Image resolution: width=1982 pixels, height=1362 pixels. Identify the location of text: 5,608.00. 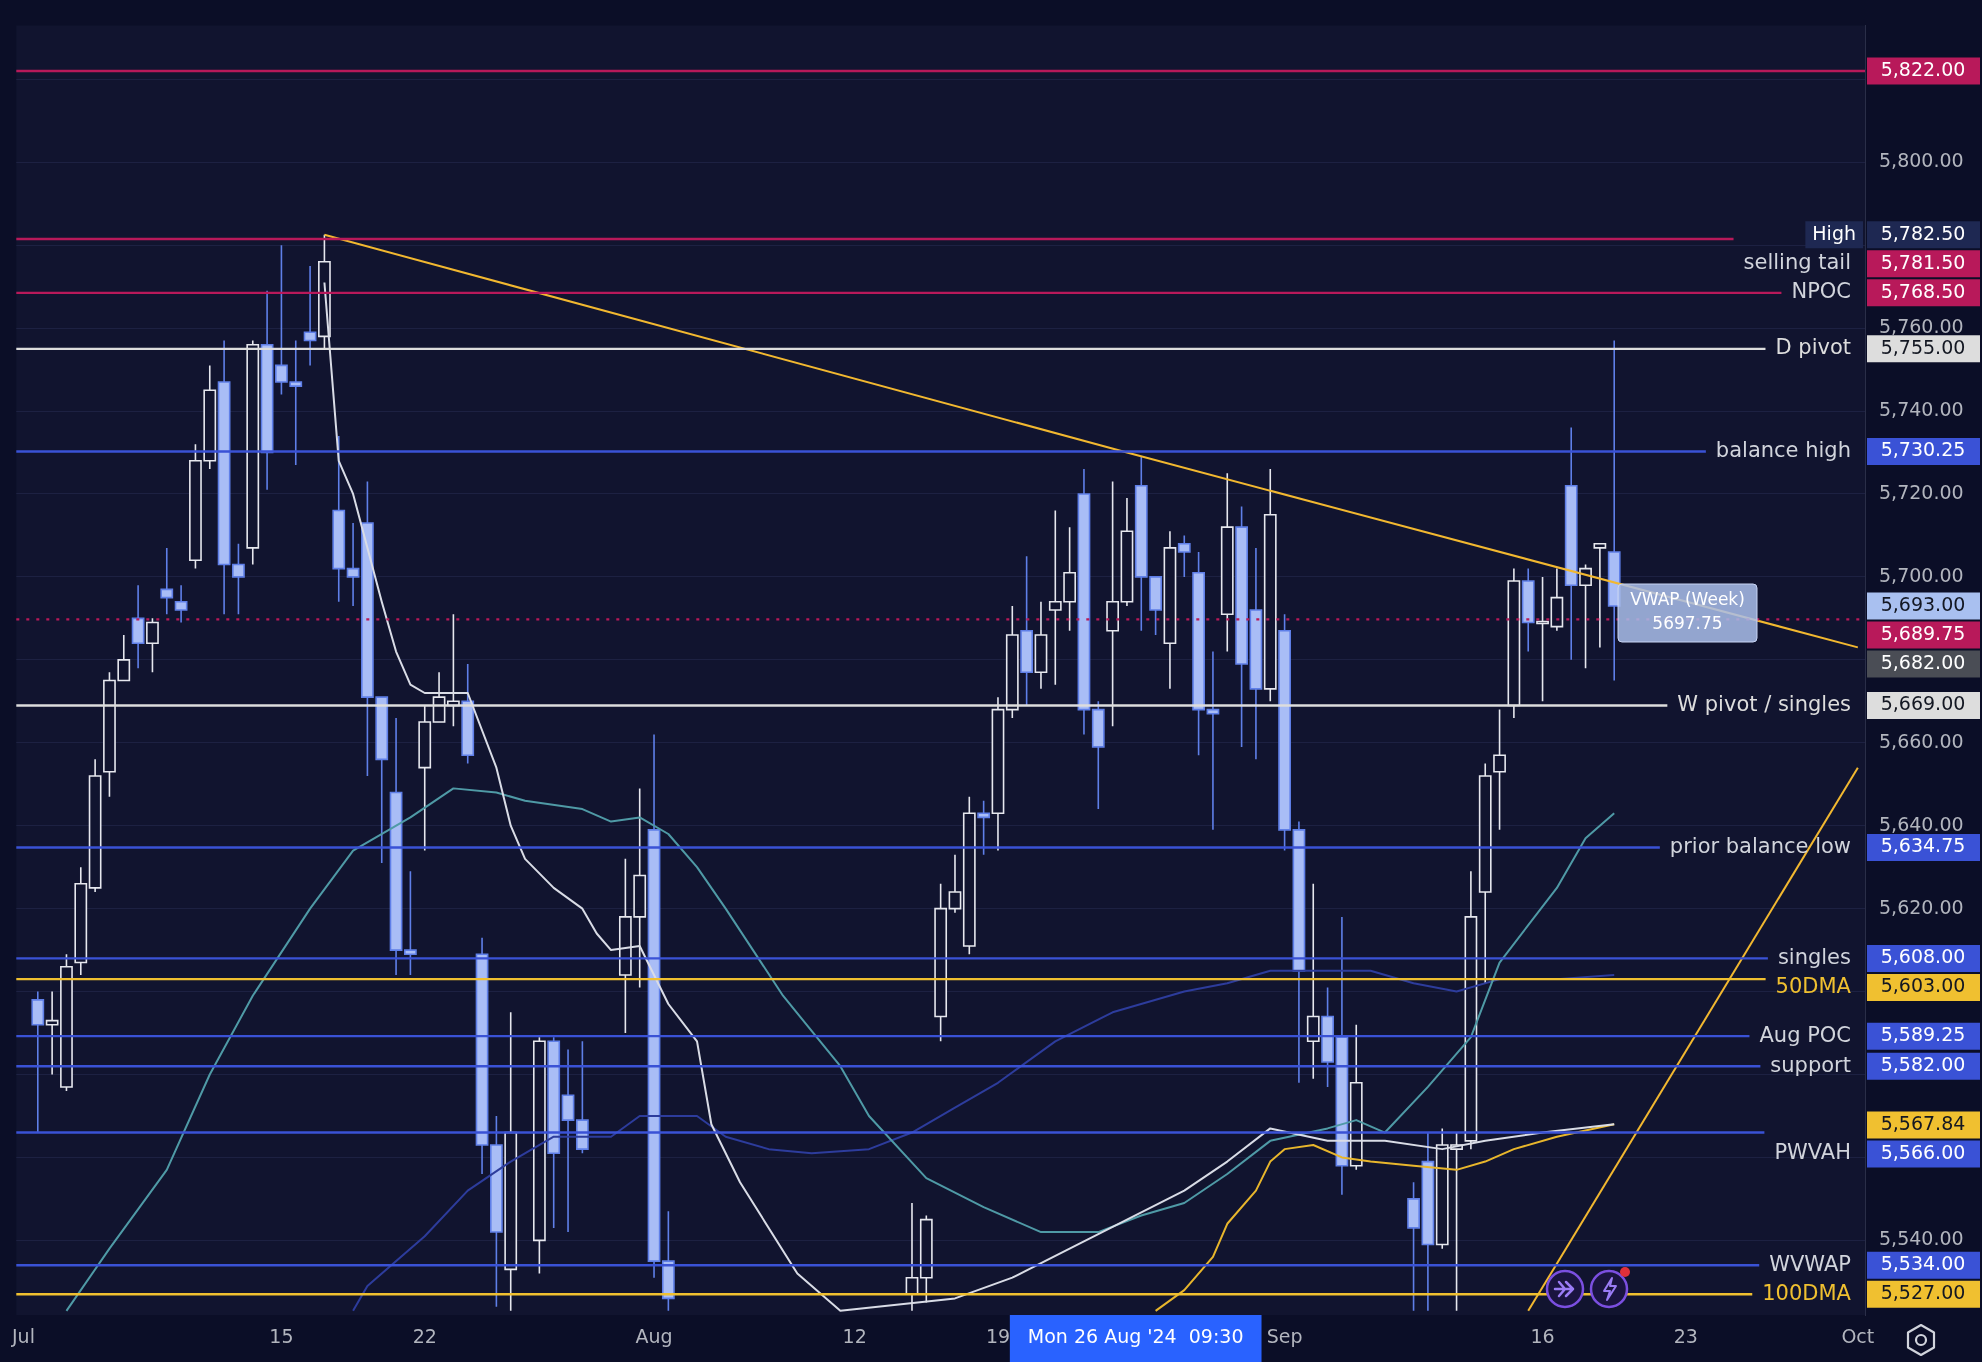
(1923, 956).